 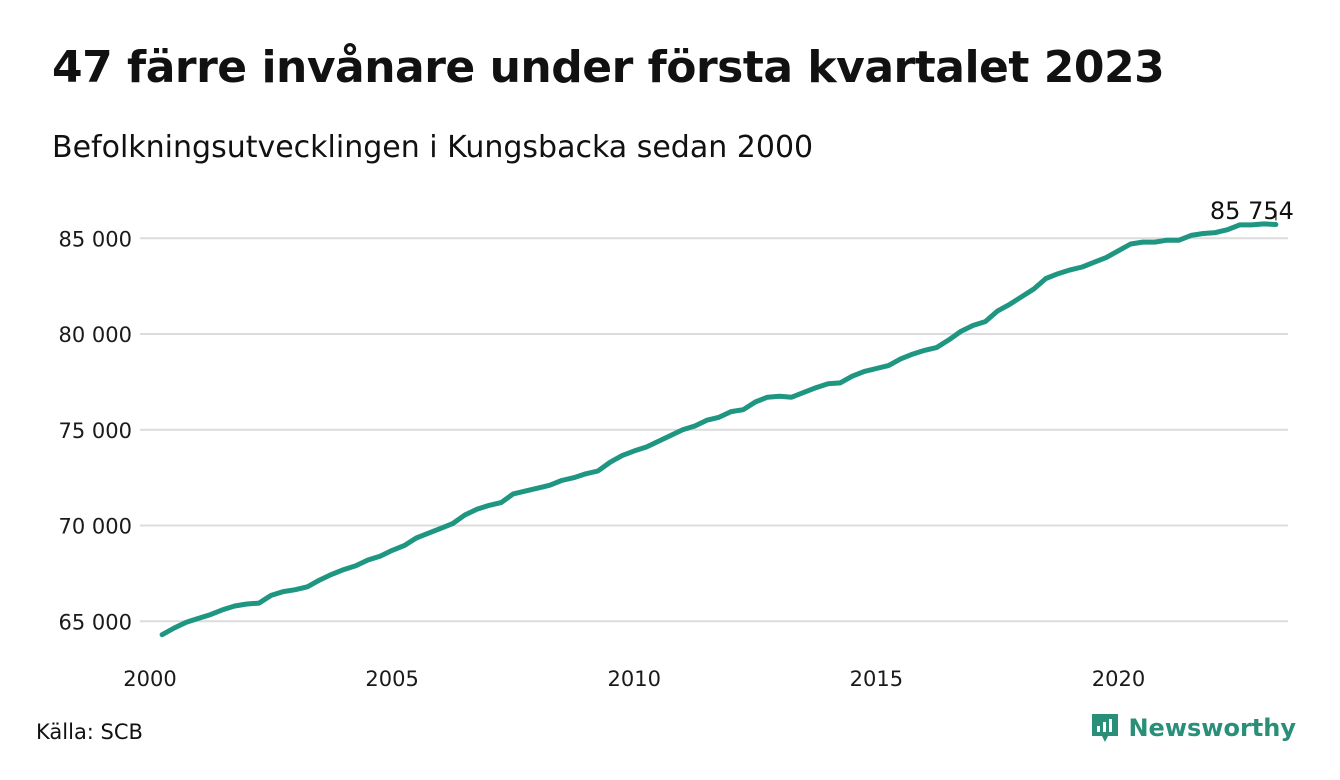 I want to click on x-tick-label: 2020, so click(x=1118, y=679).